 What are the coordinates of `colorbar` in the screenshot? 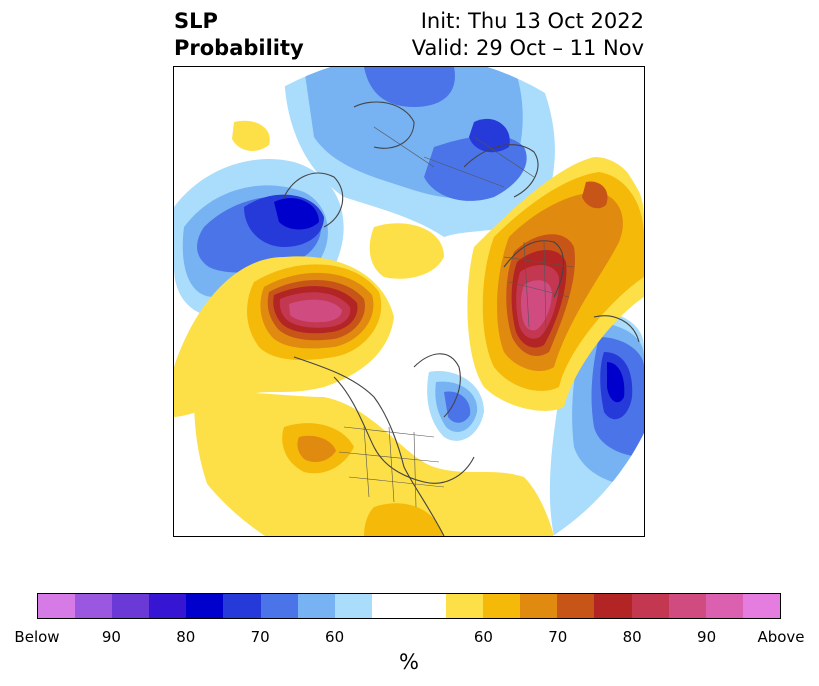 It's located at (409, 606).